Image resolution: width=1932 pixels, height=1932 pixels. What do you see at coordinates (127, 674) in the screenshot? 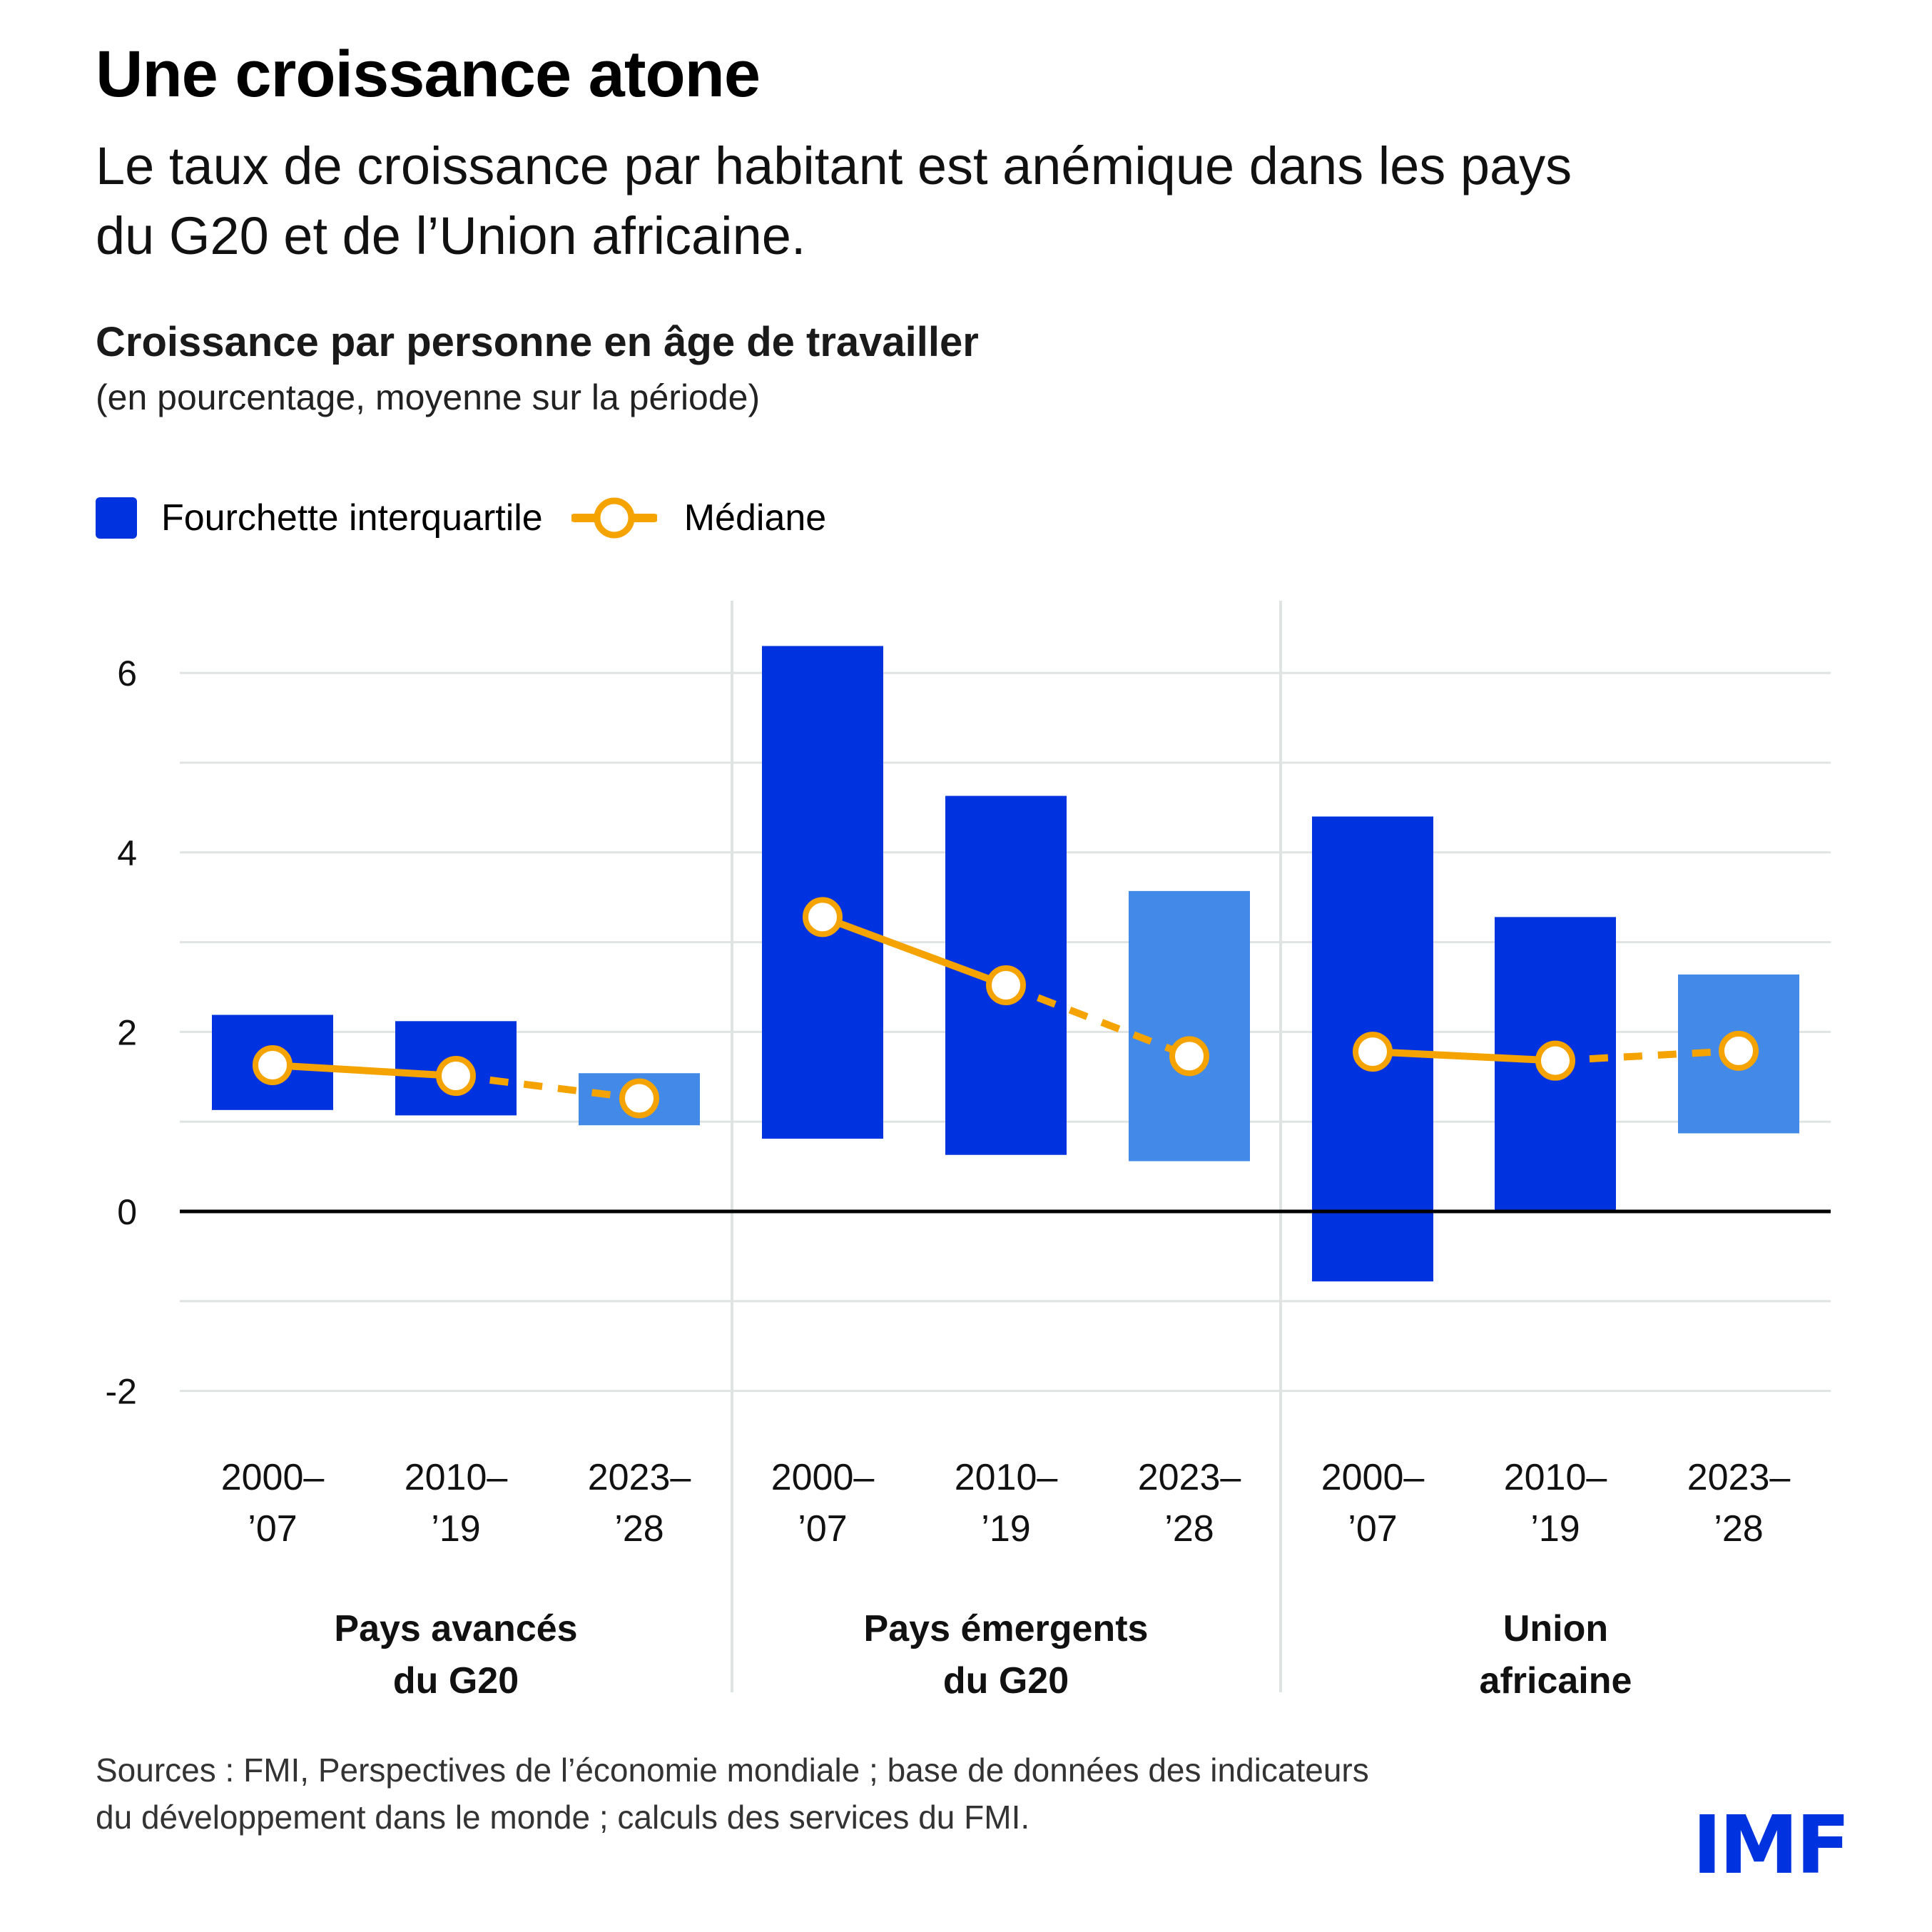
I see `y-tick-label: 6` at bounding box center [127, 674].